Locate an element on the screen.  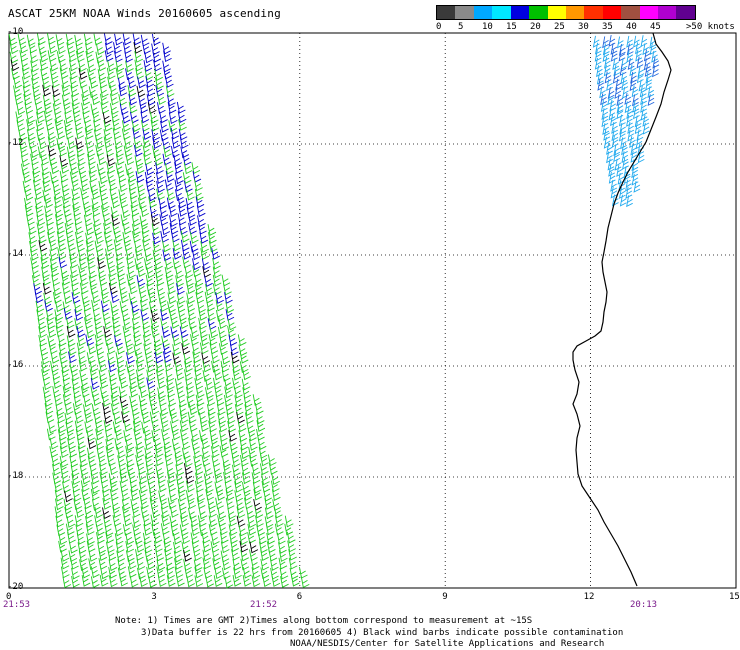
page-title: ASCAT 25KM NOAA Winds 20160605 ascending is located at coordinates (144, 13).